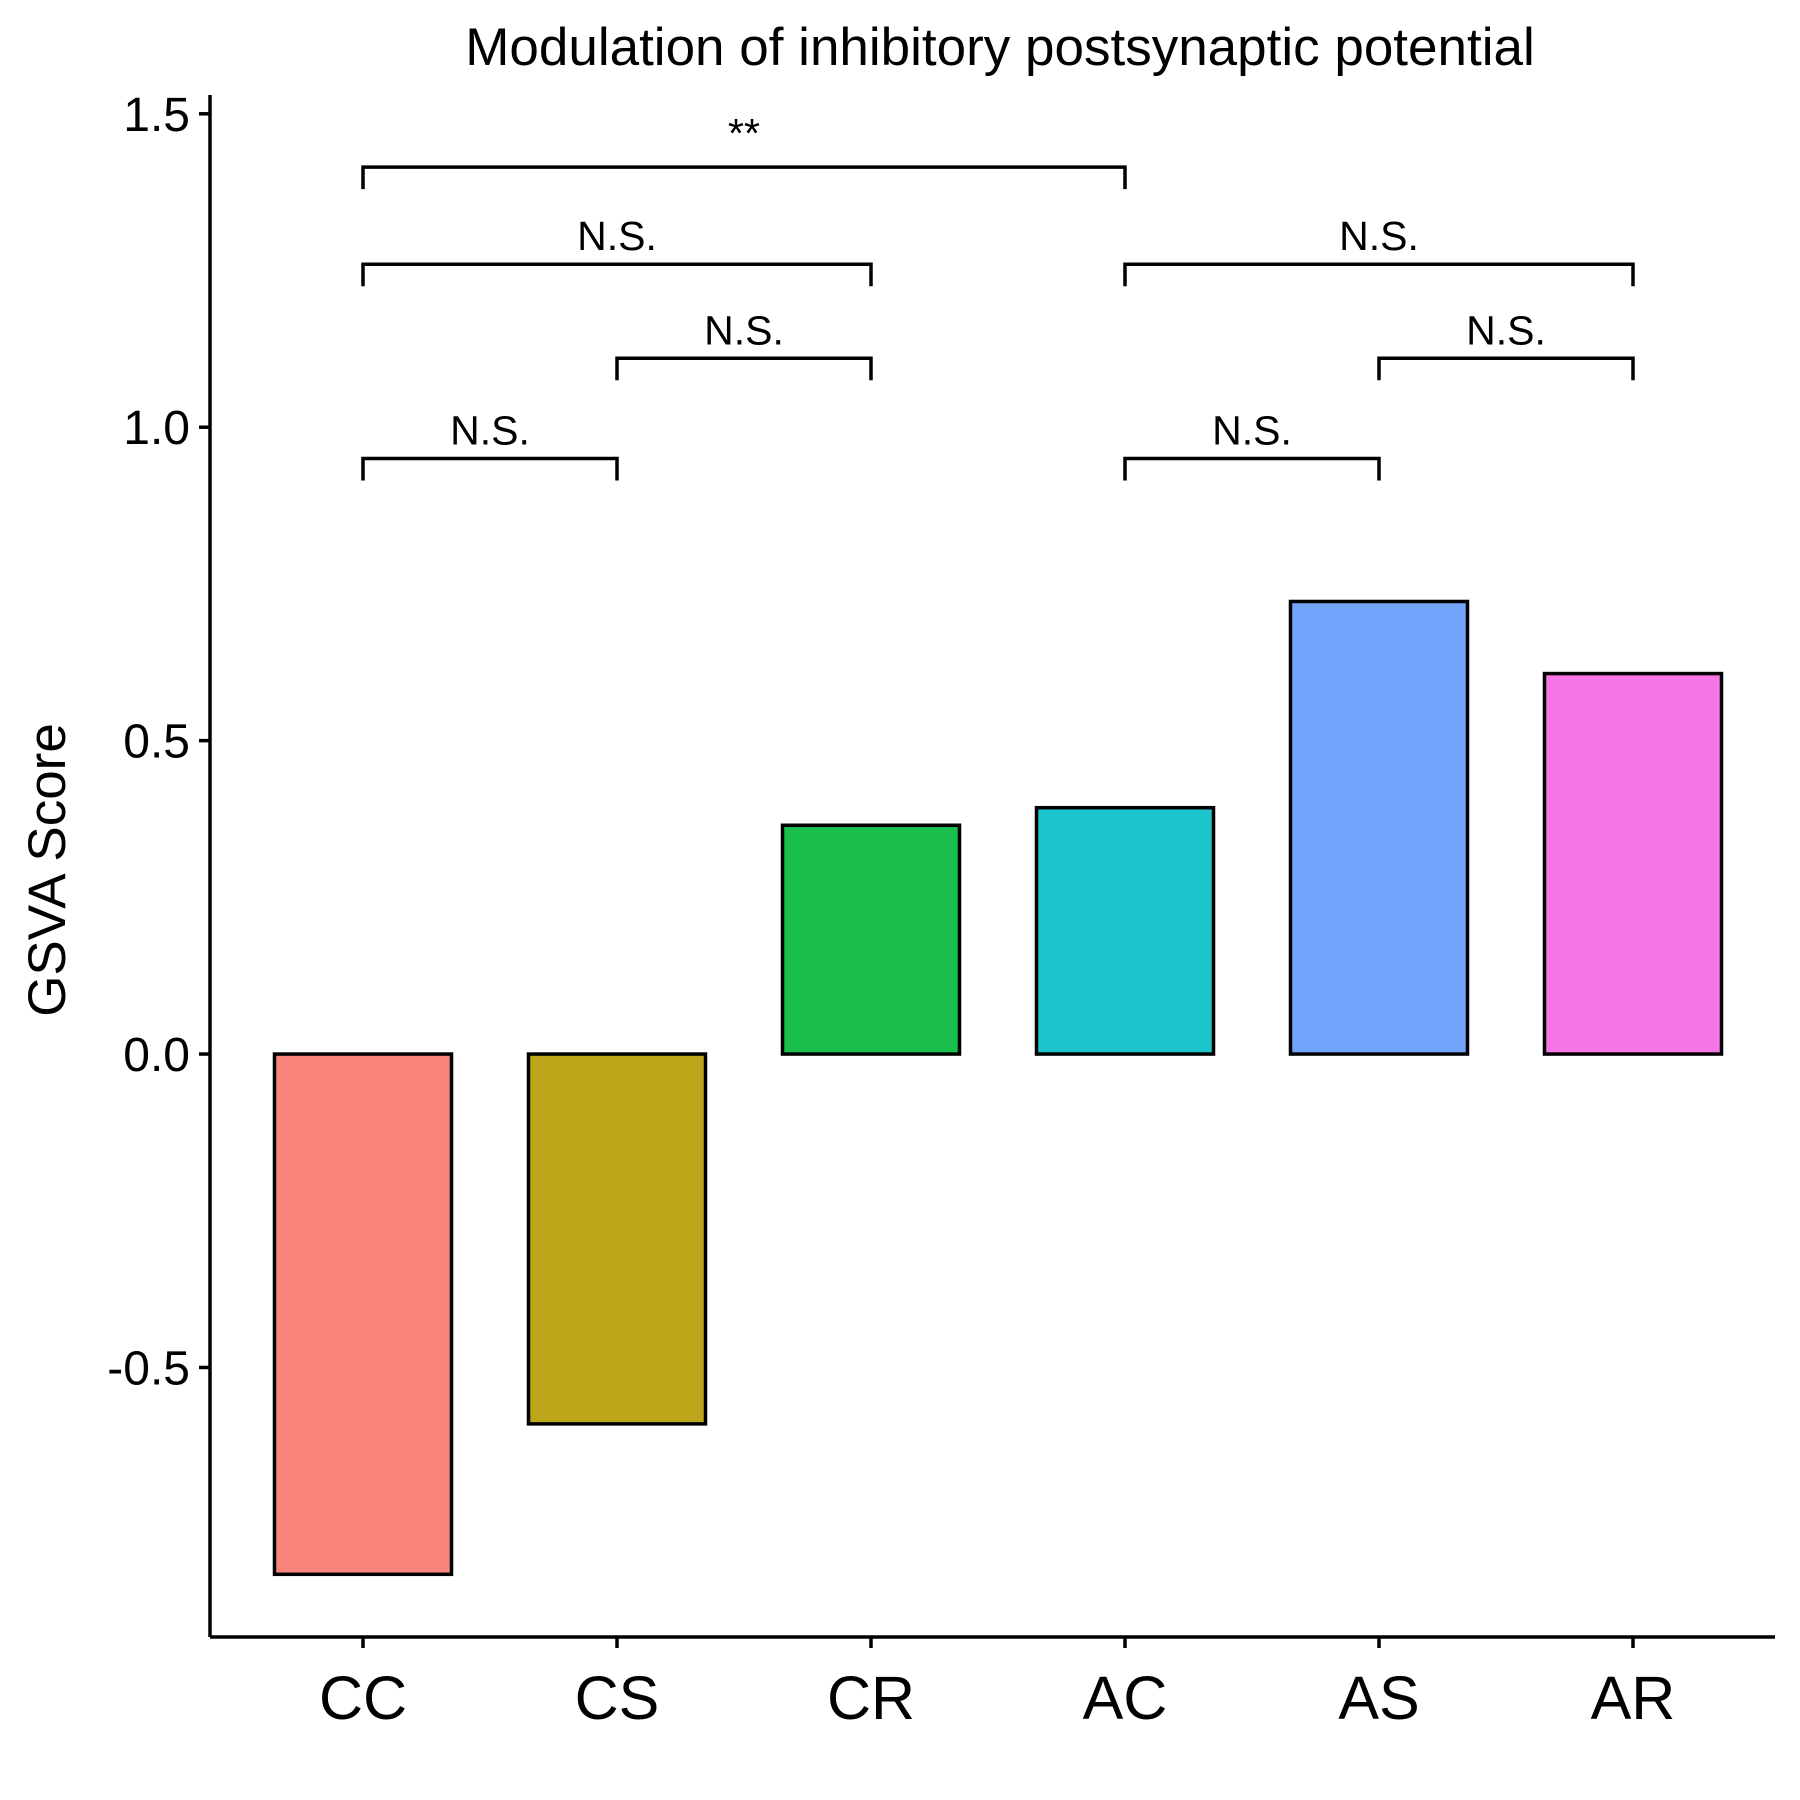 The image size is (1800, 1800). Describe the element at coordinates (47, 870) in the screenshot. I see `y-axis-label: GSVA Score` at that location.